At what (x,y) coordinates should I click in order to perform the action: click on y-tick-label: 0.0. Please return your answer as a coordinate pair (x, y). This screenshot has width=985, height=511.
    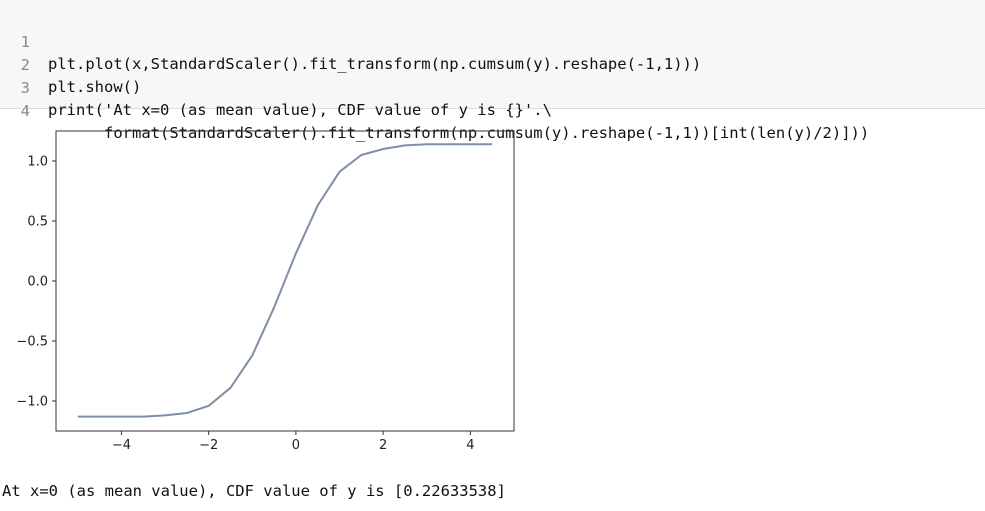
    Looking at the image, I should click on (37, 282).